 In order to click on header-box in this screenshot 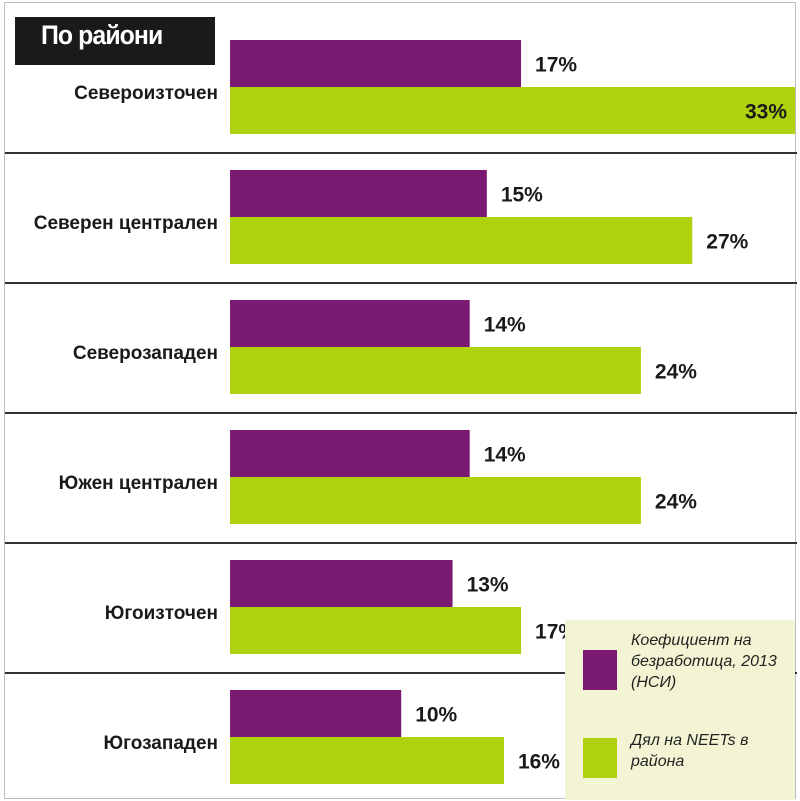, I will do `click(115, 41)`.